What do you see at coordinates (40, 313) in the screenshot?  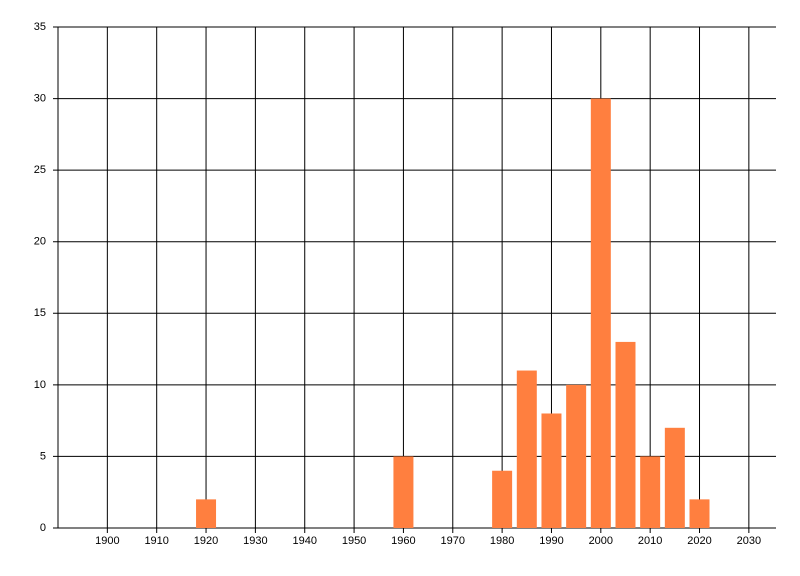 I see `y-tick-label: 15` at bounding box center [40, 313].